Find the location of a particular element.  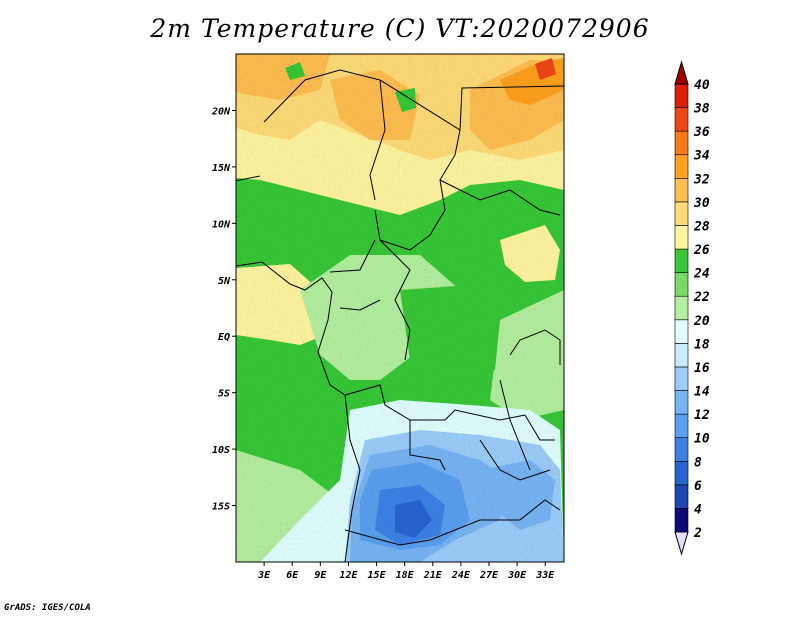

lon-tick-label: 27E is located at coordinates (489, 575).